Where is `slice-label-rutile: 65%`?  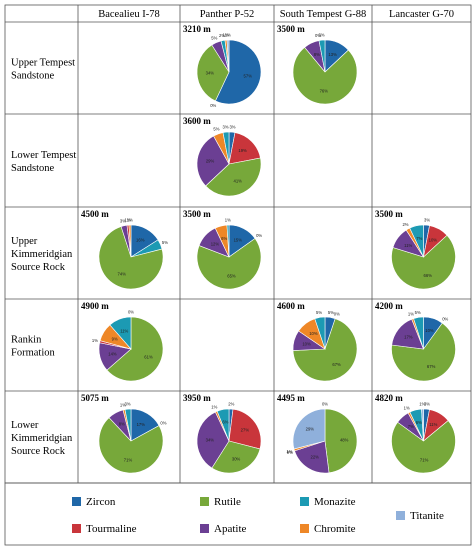
slice-label-rutile: 65% is located at coordinates (231, 276).